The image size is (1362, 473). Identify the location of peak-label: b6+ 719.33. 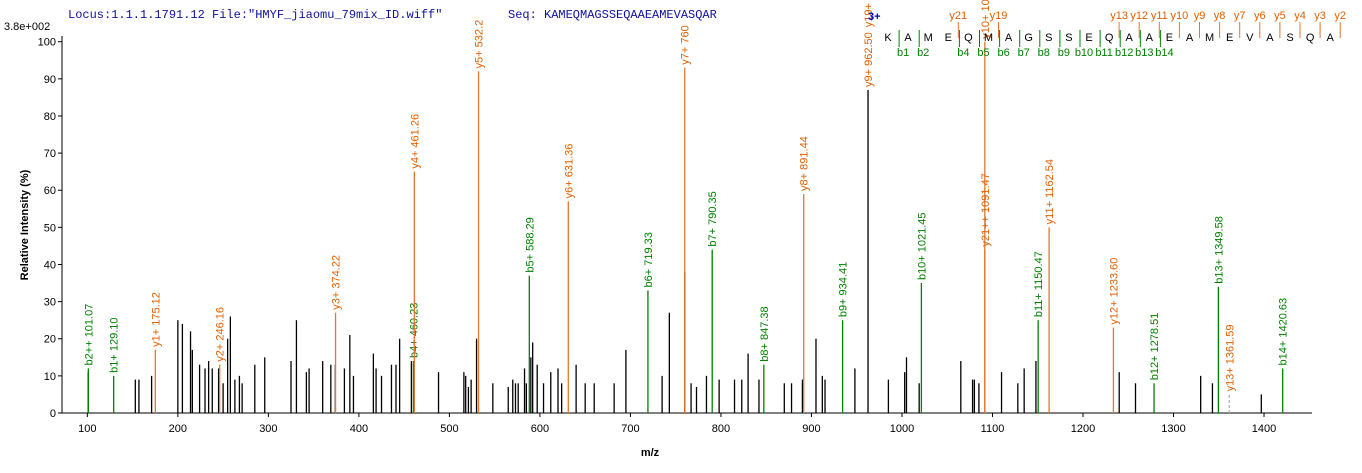
(649, 259).